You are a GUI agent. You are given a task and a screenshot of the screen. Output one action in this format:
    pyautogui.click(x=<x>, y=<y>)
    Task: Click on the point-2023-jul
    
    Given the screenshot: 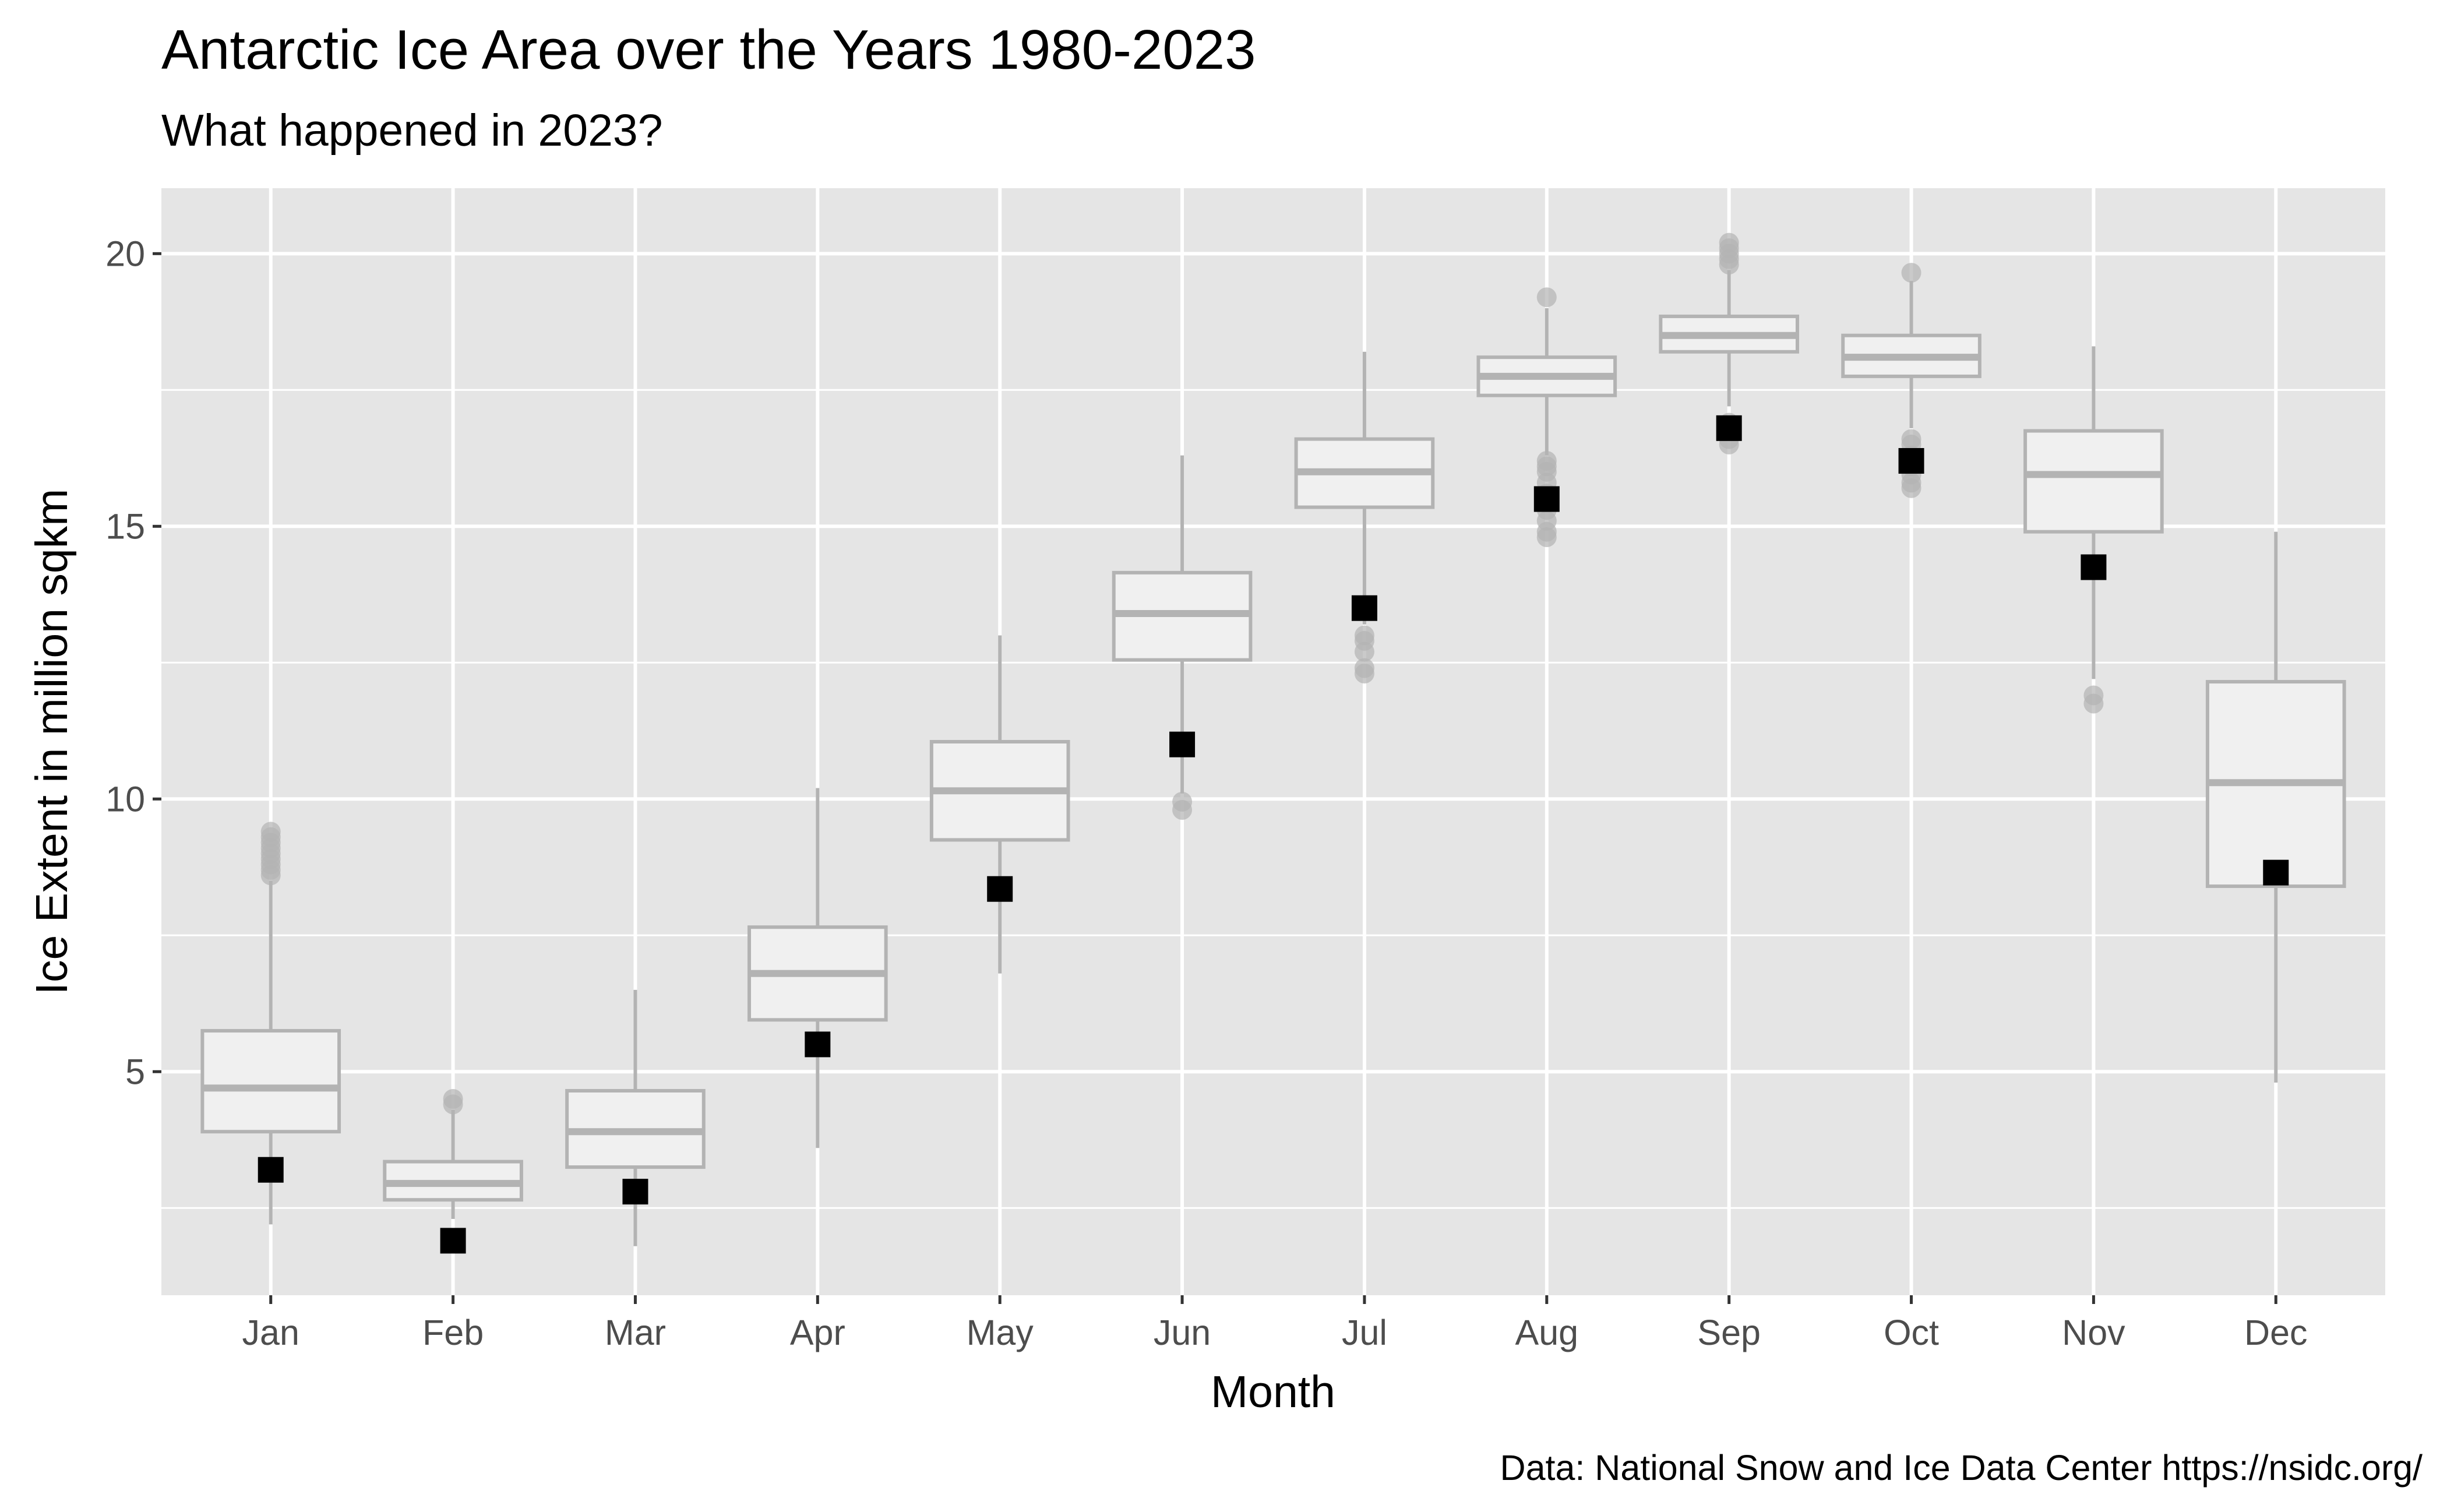 What is the action you would take?
    pyautogui.click(x=1364, y=608)
    